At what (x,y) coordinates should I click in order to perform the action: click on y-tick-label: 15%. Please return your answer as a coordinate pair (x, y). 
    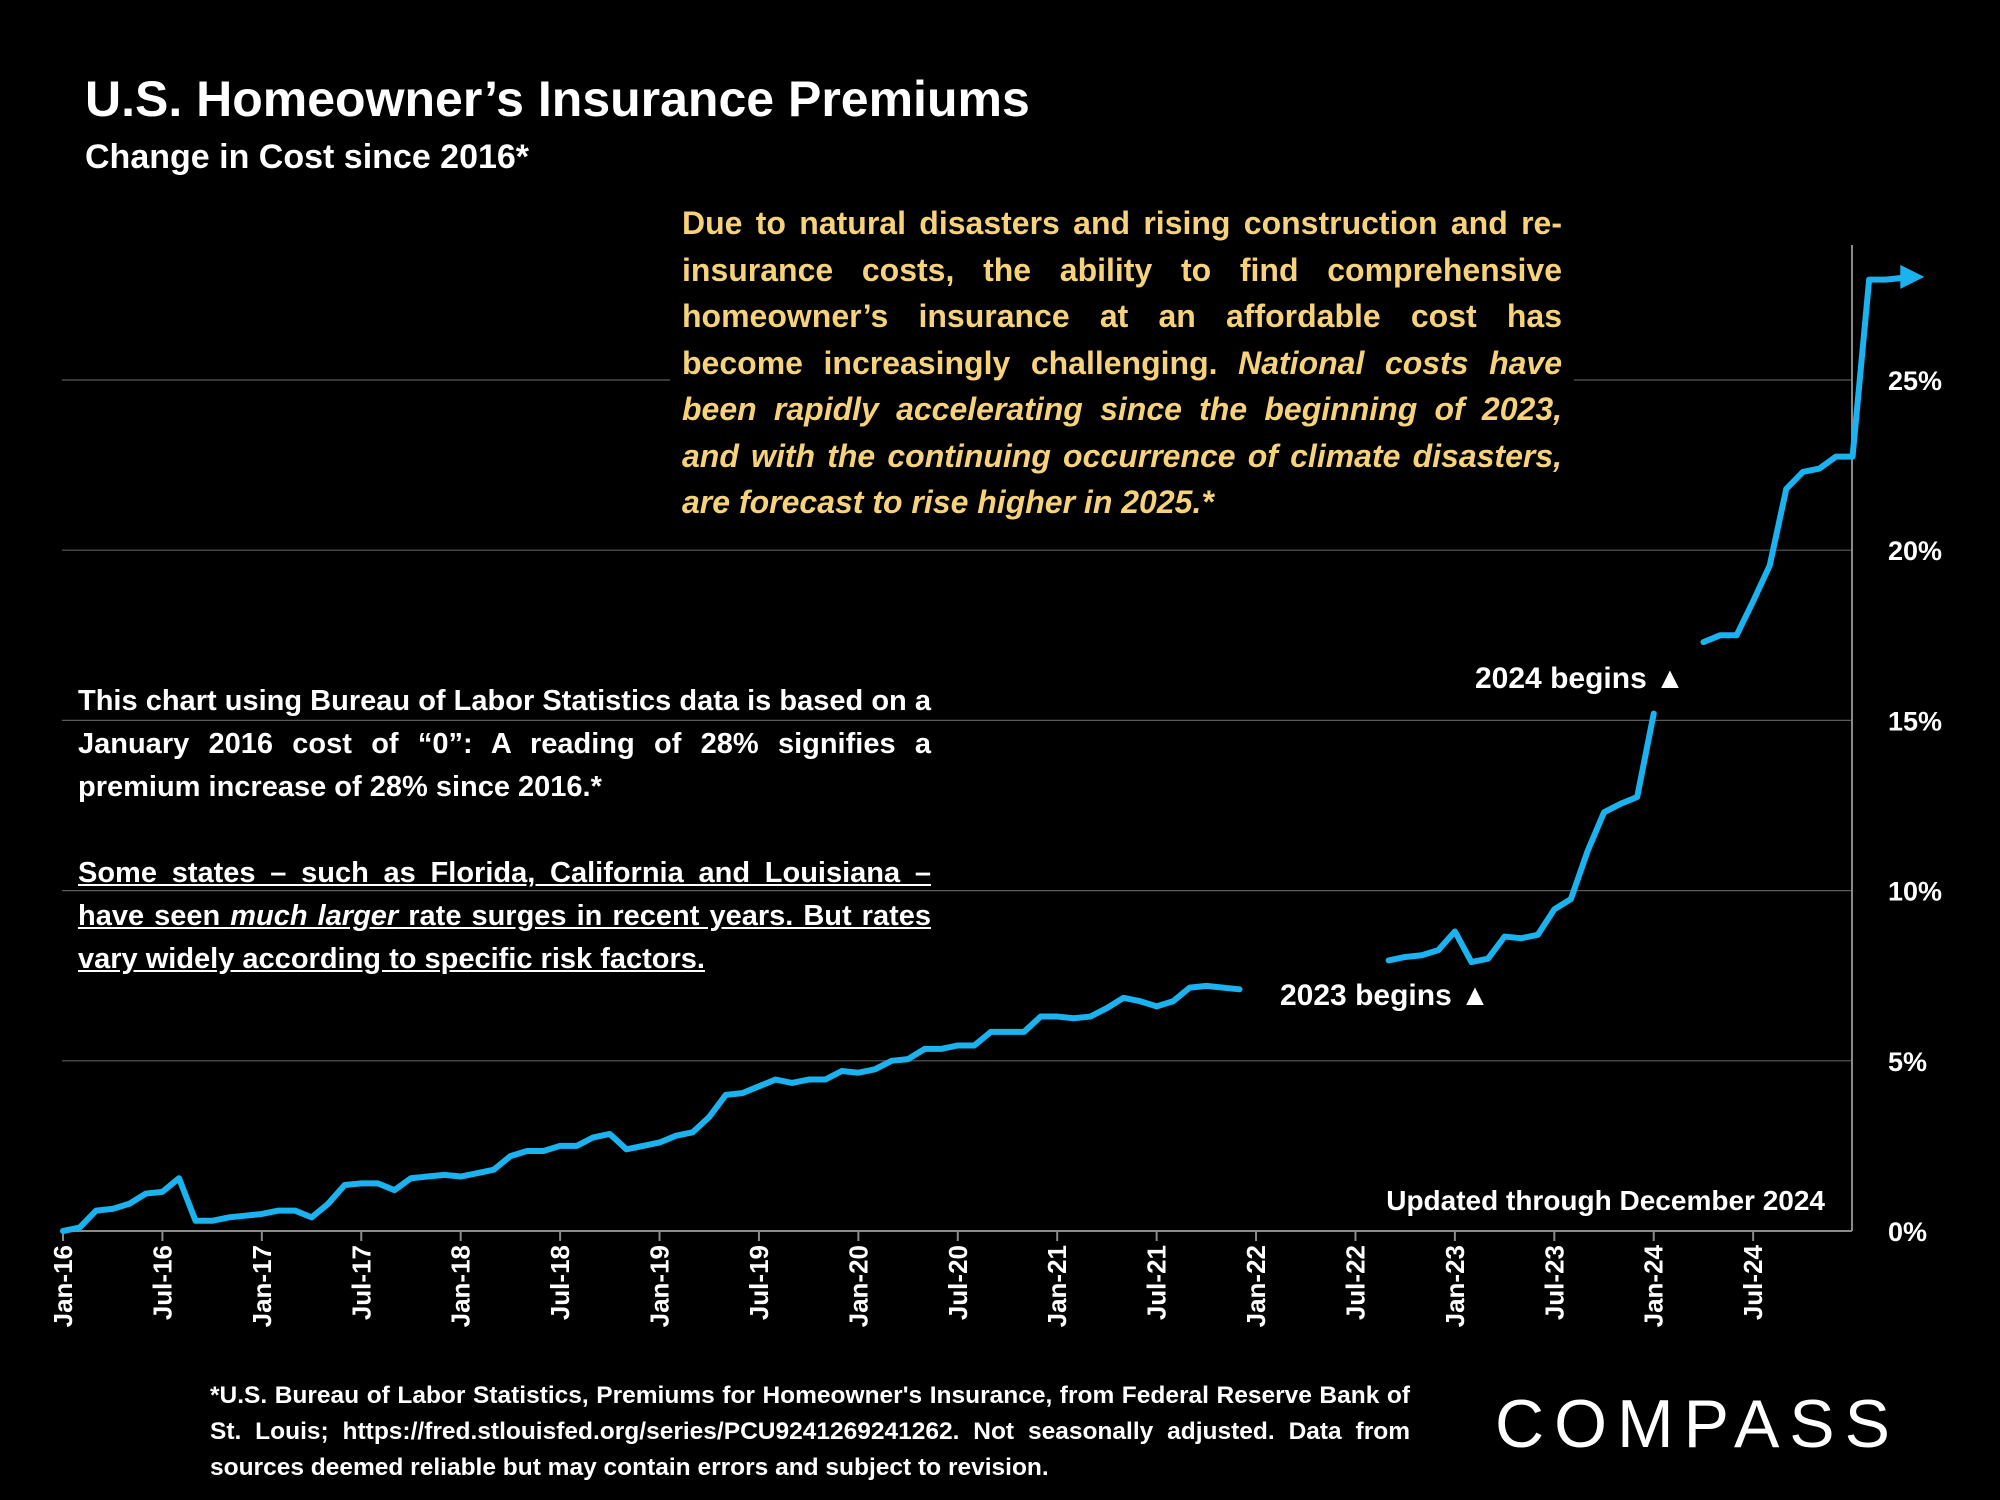
    Looking at the image, I should click on (1915, 721).